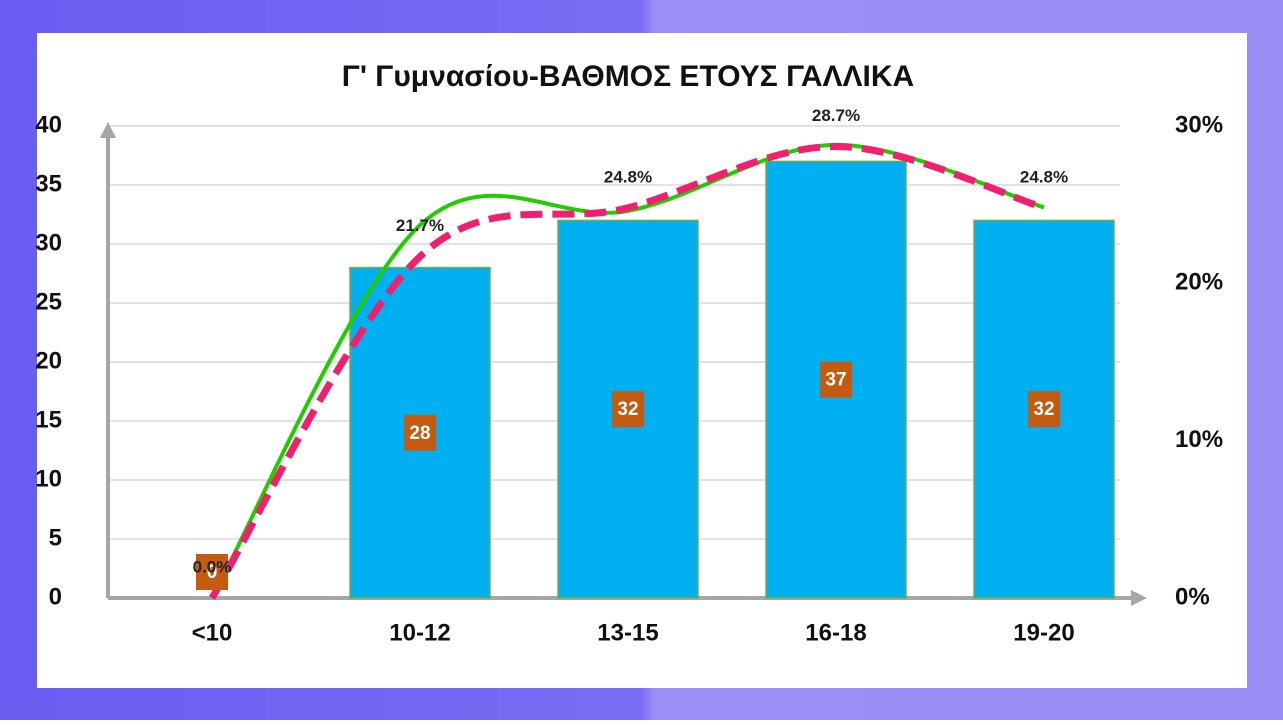 Image resolution: width=1283 pixels, height=725 pixels. I want to click on data-label: 0, so click(212, 572).